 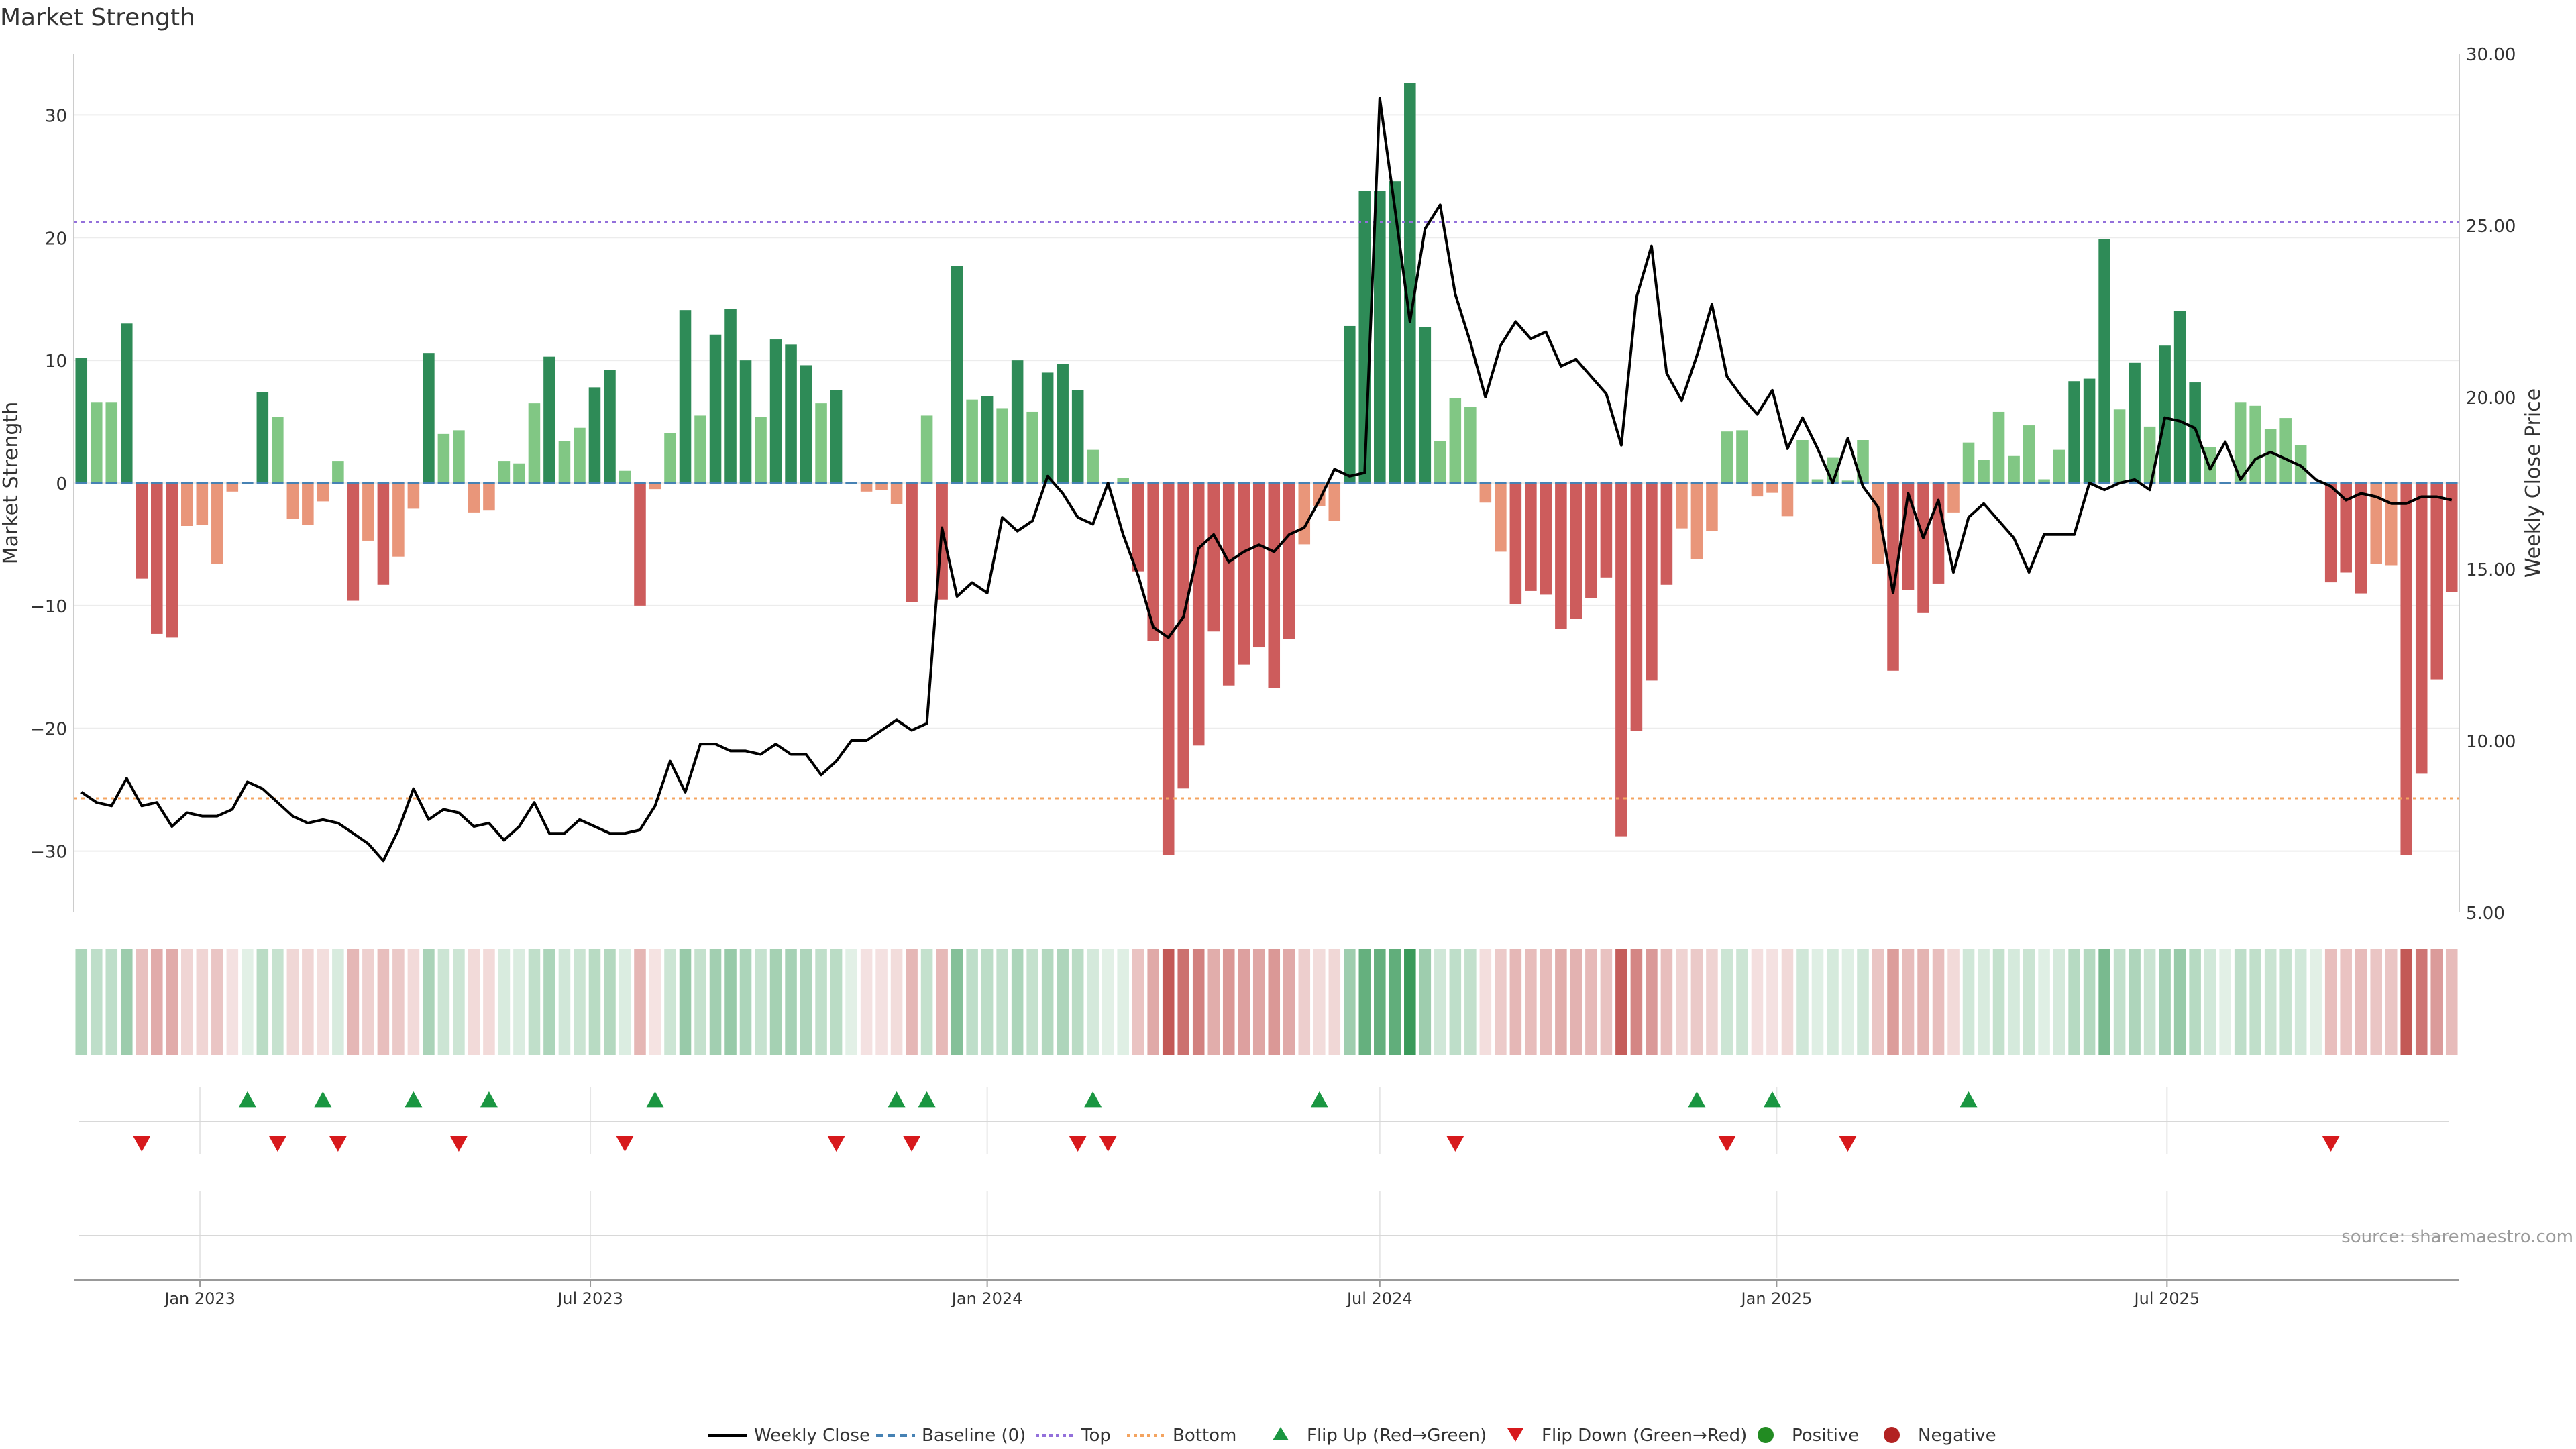 I want to click on legend-label: Weekly Close, so click(x=812, y=1436).